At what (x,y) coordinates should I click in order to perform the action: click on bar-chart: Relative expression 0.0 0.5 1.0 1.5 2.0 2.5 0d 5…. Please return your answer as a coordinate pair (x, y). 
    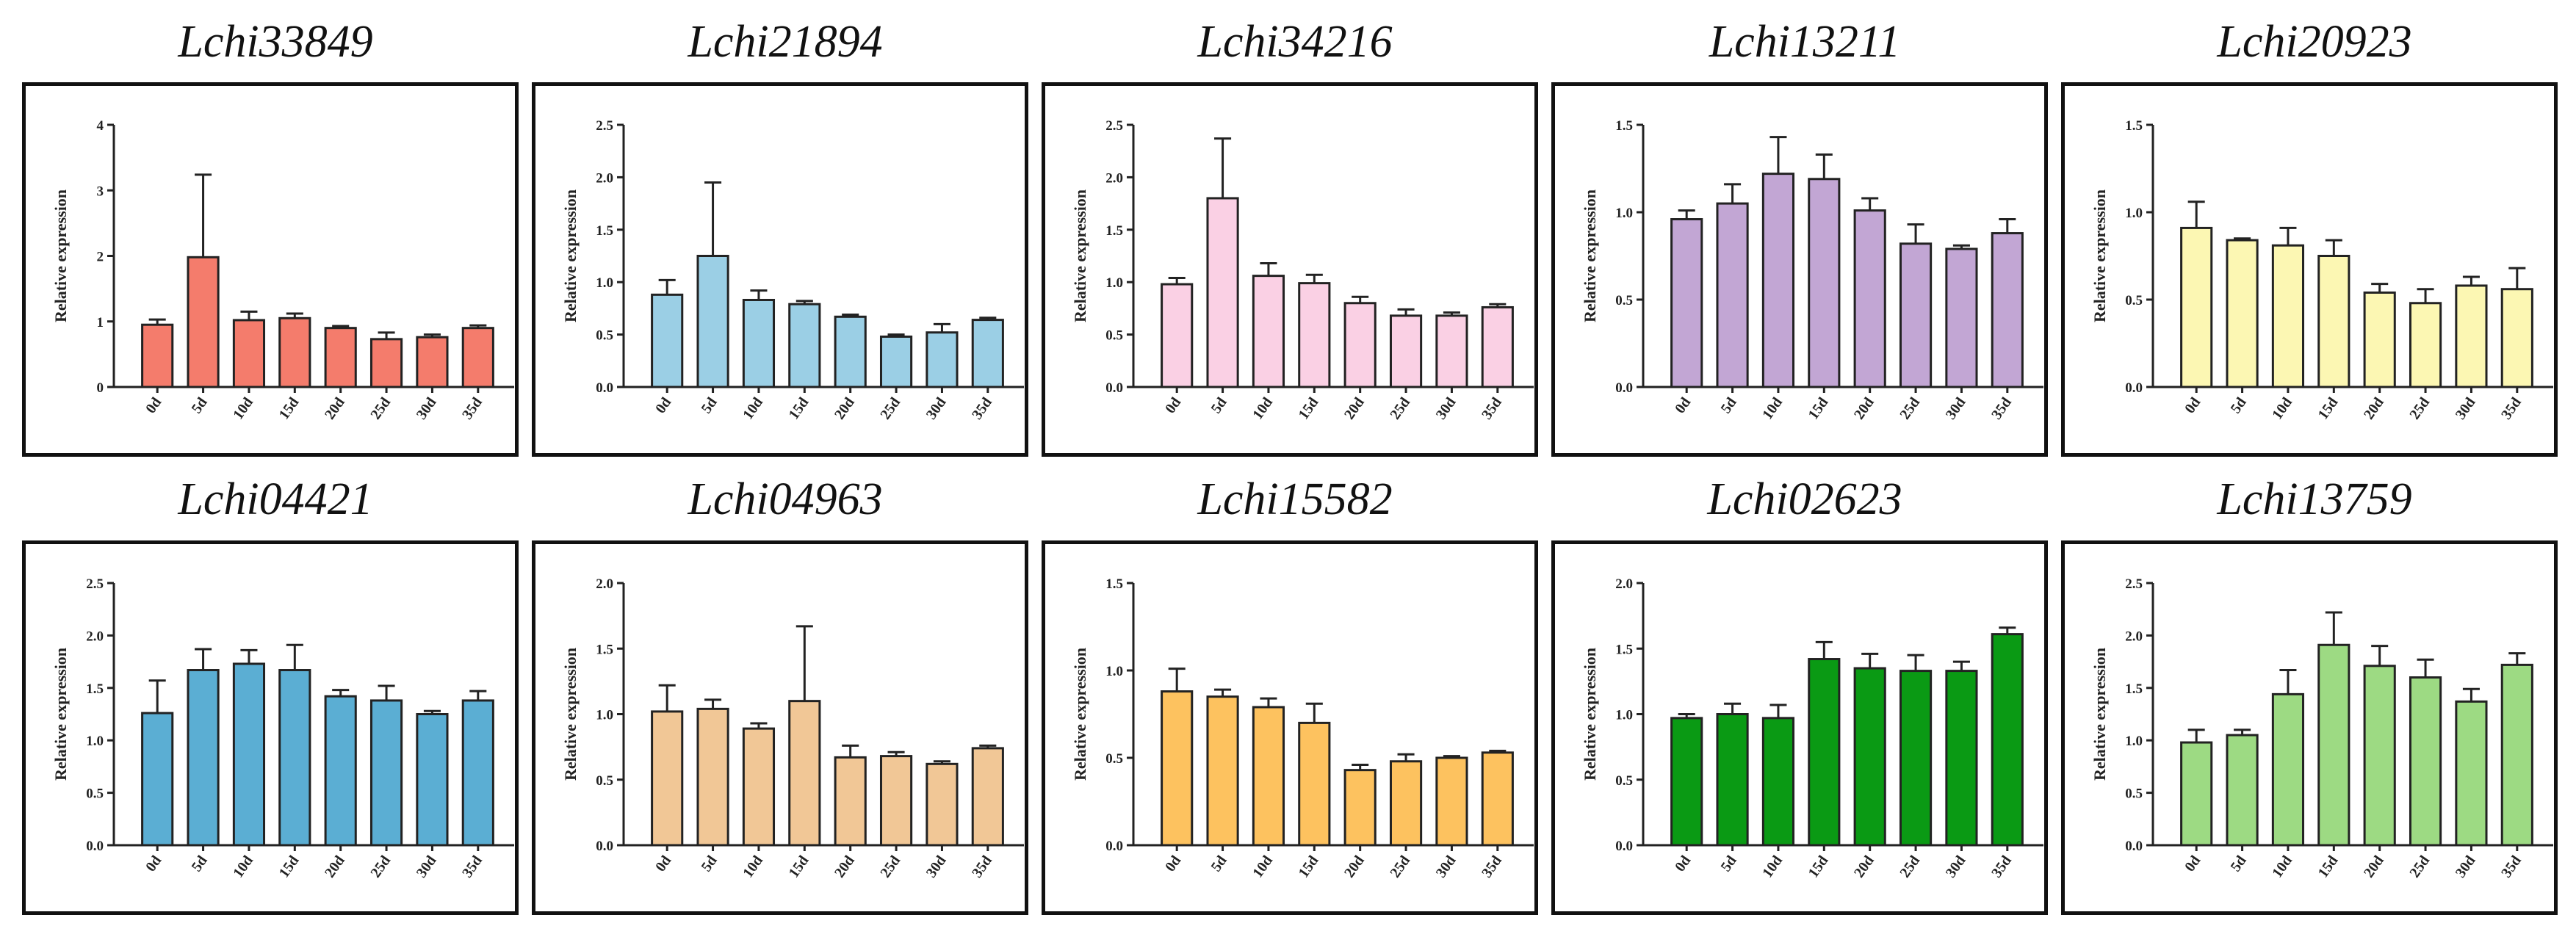
    Looking at the image, I should click on (283, 728).